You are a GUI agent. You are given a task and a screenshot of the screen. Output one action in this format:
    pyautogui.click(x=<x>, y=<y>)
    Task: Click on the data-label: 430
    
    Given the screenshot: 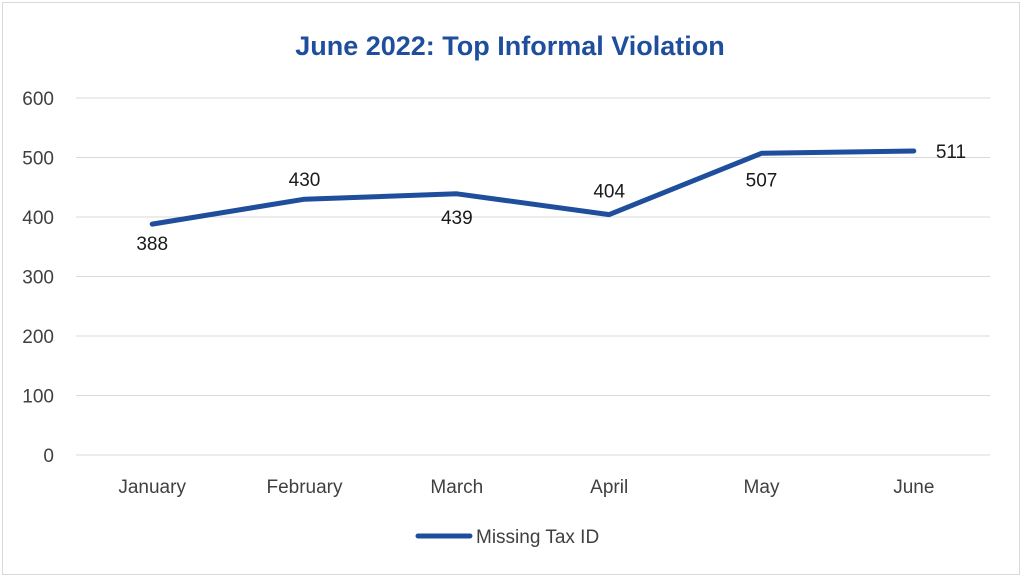 What is the action you would take?
    pyautogui.click(x=305, y=180)
    